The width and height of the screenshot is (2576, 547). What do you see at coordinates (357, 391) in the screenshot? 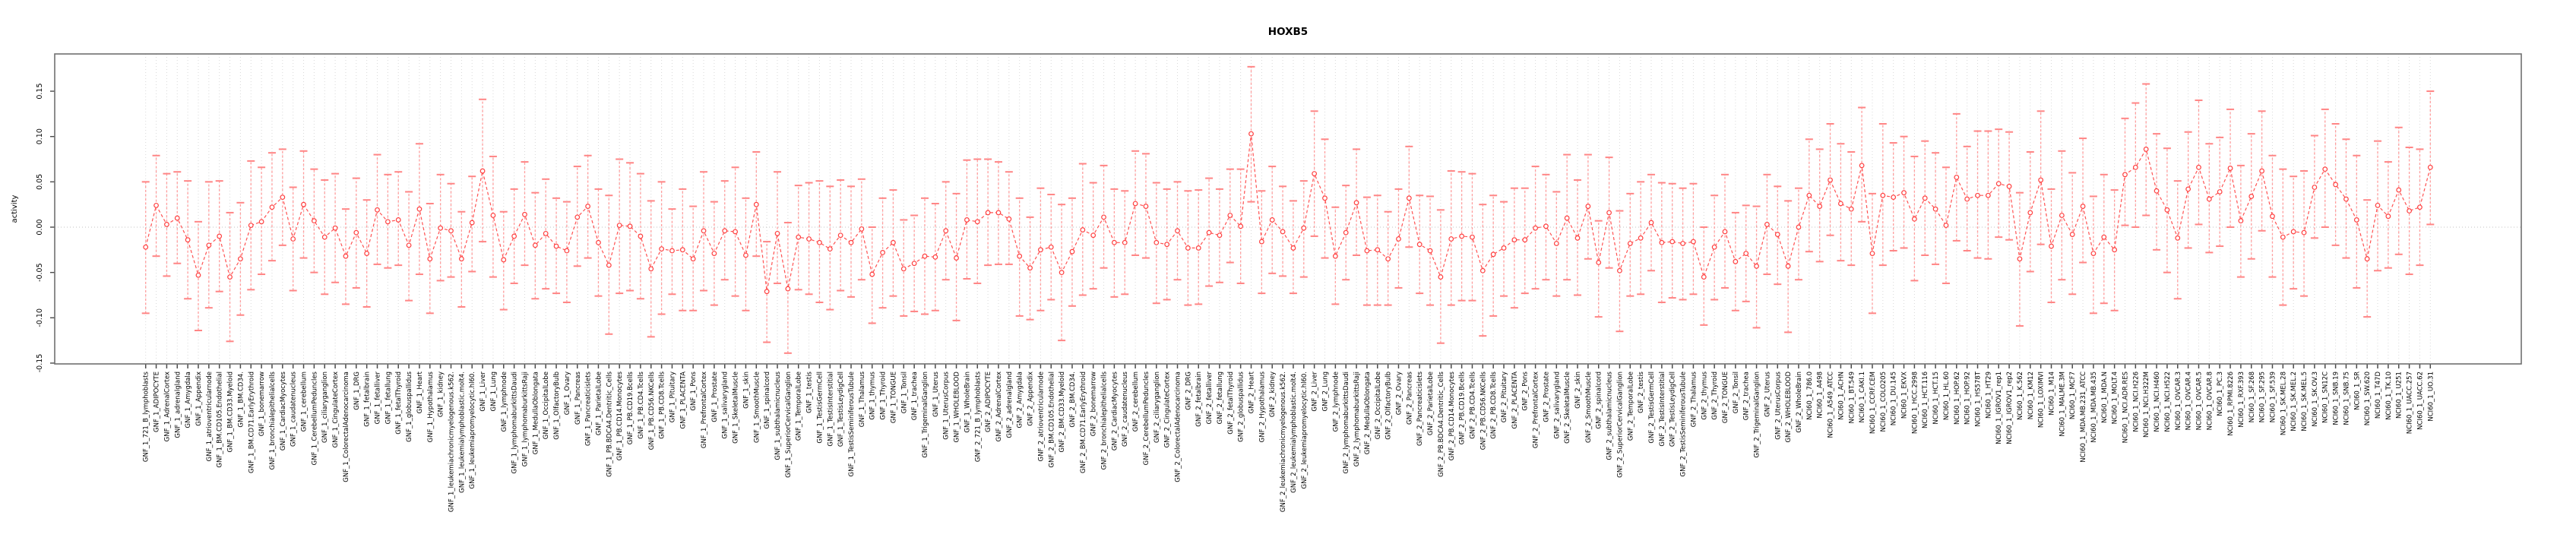
I see `x-tick-label: GNF_1_DRG` at bounding box center [357, 391].